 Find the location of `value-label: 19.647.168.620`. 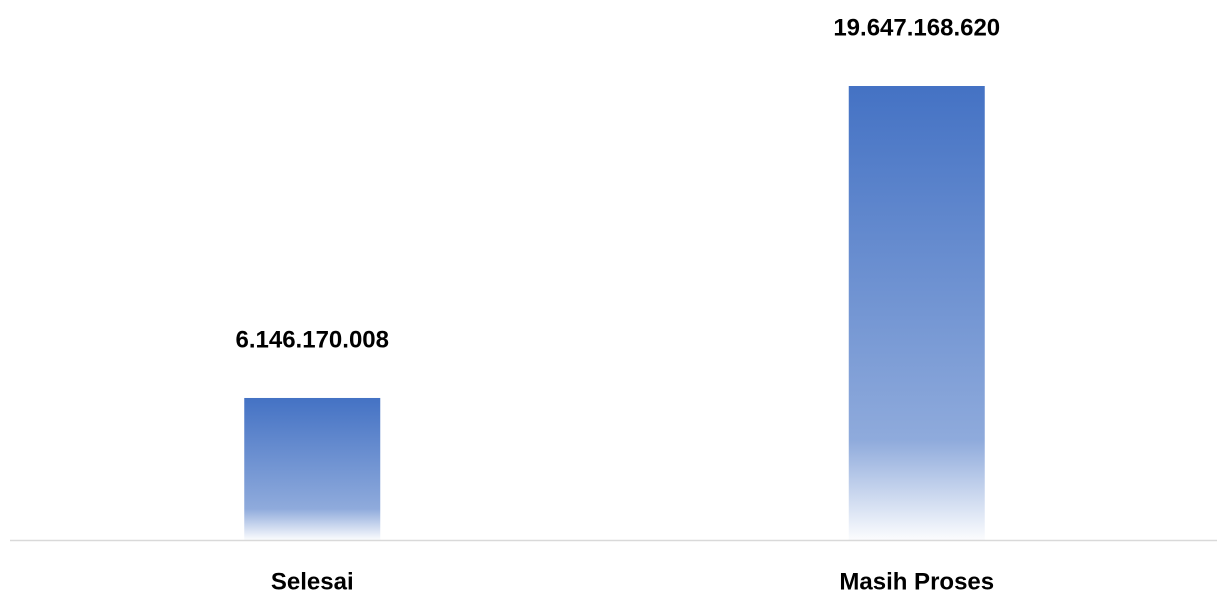

value-label: 19.647.168.620 is located at coordinates (916, 27).